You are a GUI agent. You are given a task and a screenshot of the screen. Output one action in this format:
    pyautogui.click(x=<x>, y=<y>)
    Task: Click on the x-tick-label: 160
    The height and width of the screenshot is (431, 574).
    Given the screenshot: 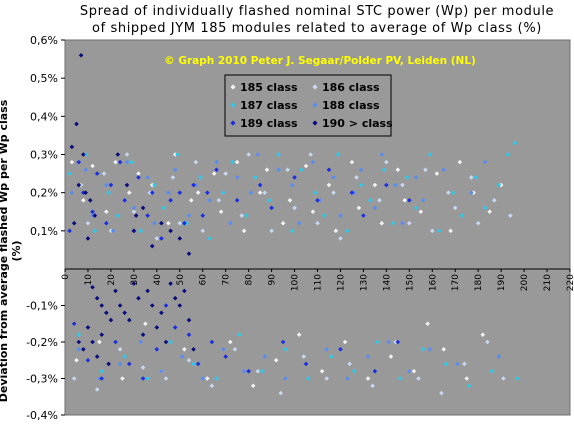 What is the action you would take?
    pyautogui.click(x=433, y=282)
    